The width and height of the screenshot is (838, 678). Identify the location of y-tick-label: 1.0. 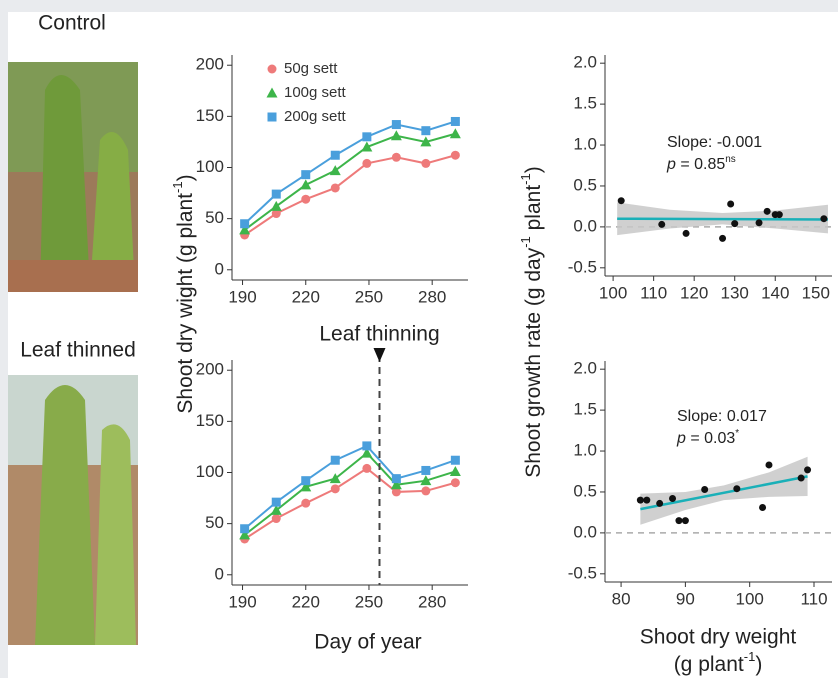
(585, 450).